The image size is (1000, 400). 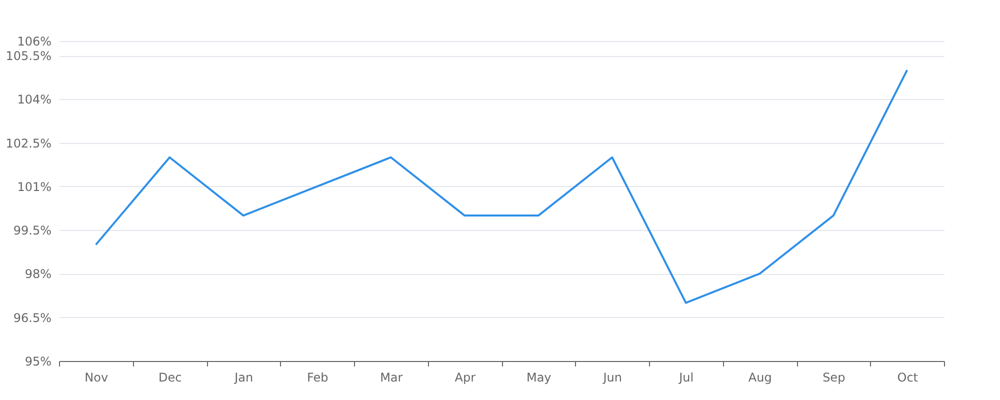 What do you see at coordinates (38, 361) in the screenshot?
I see `y-tick-label: 95%` at bounding box center [38, 361].